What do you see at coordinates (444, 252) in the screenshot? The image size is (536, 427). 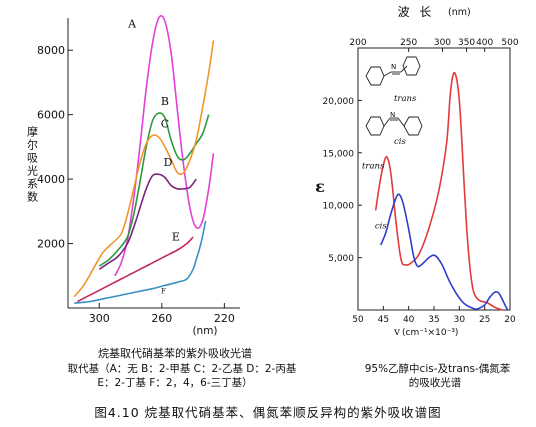 I see `right-series-line-cis` at bounding box center [444, 252].